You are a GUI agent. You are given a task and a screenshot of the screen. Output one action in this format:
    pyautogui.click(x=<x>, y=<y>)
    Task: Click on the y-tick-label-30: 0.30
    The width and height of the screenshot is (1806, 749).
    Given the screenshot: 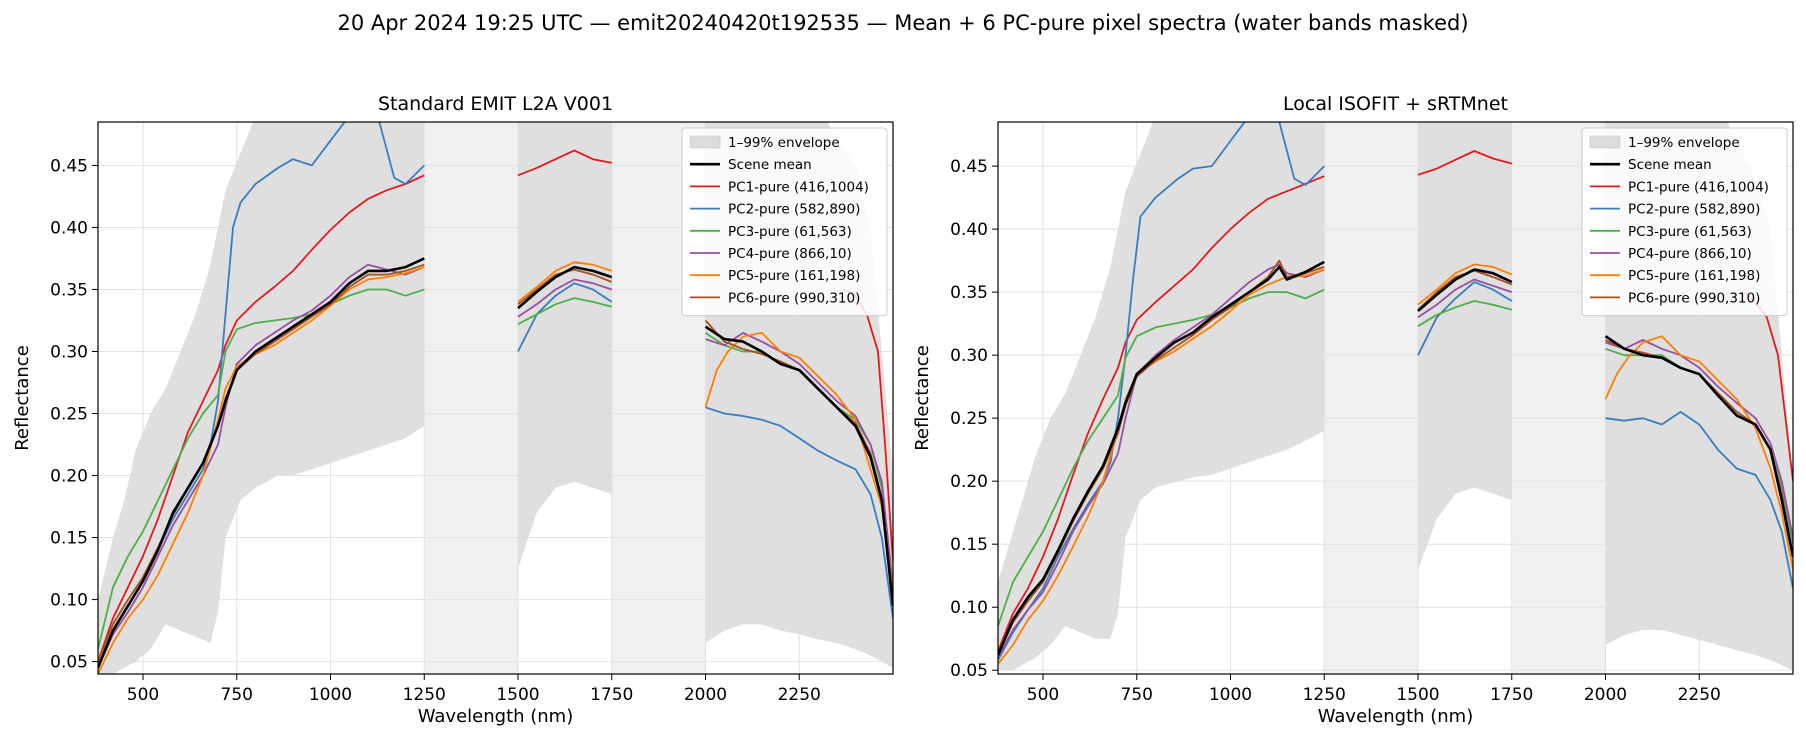 What is the action you would take?
    pyautogui.click(x=969, y=356)
    